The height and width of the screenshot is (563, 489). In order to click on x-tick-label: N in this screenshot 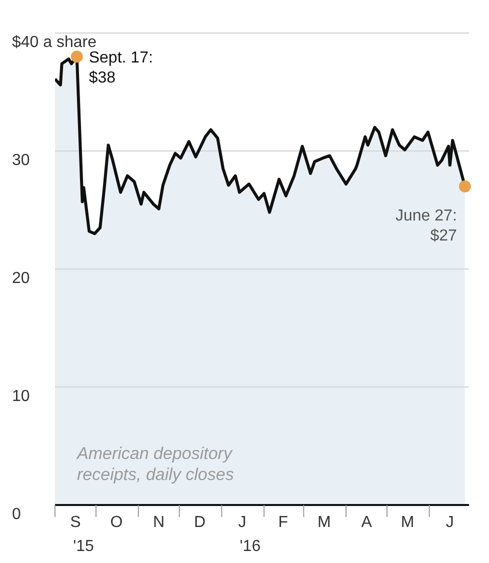, I will do `click(159, 522)`.